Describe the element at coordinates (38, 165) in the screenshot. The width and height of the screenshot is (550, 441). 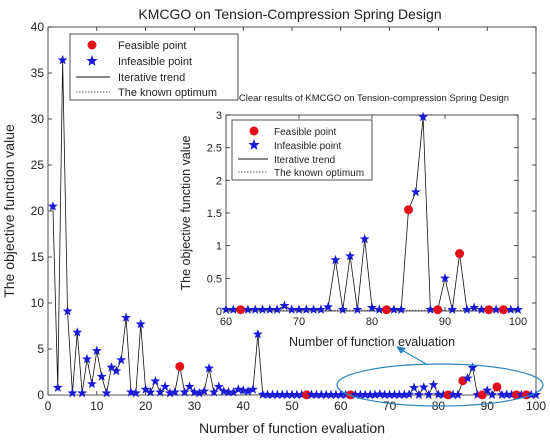
I see `y-tick-label: 25` at that location.